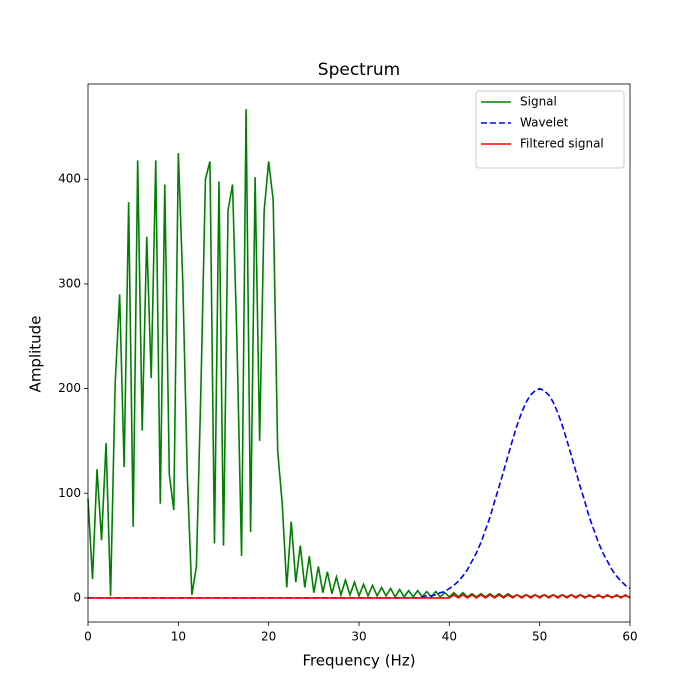 The image size is (700, 700). Describe the element at coordinates (69, 179) in the screenshot. I see `y-tick-label: 400` at that location.